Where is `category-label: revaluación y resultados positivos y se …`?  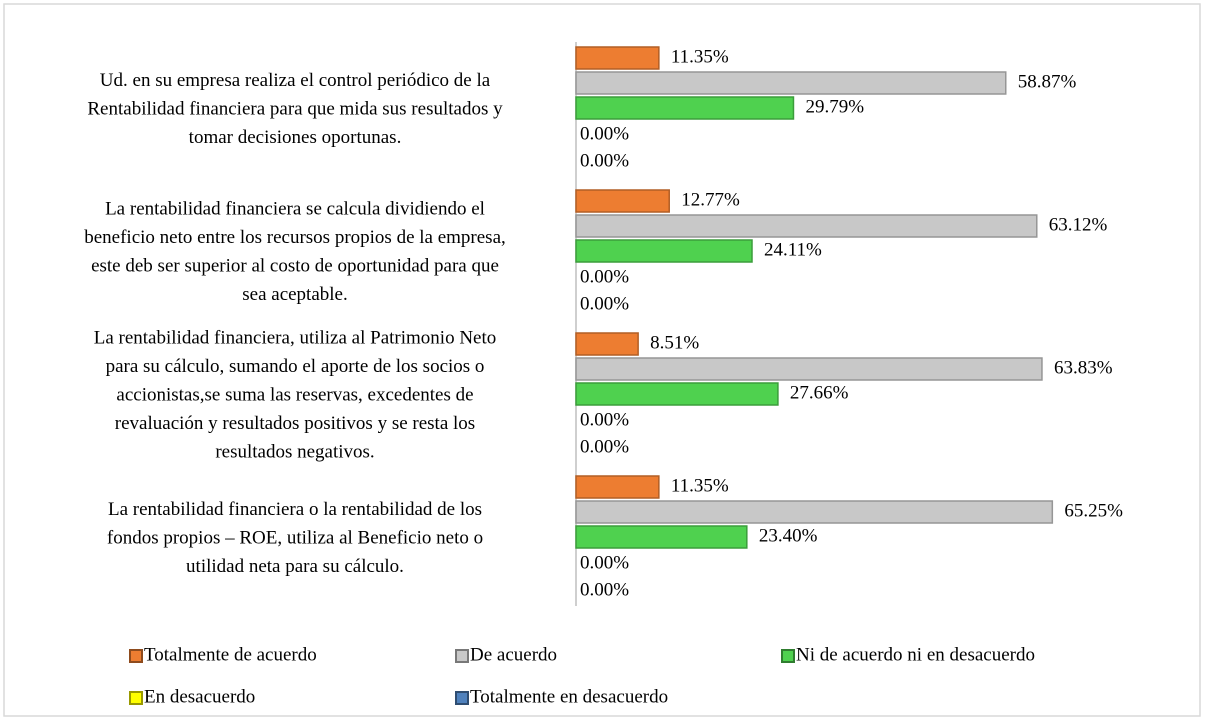
category-label: revaluación y resultados positivos y se … is located at coordinates (295, 423).